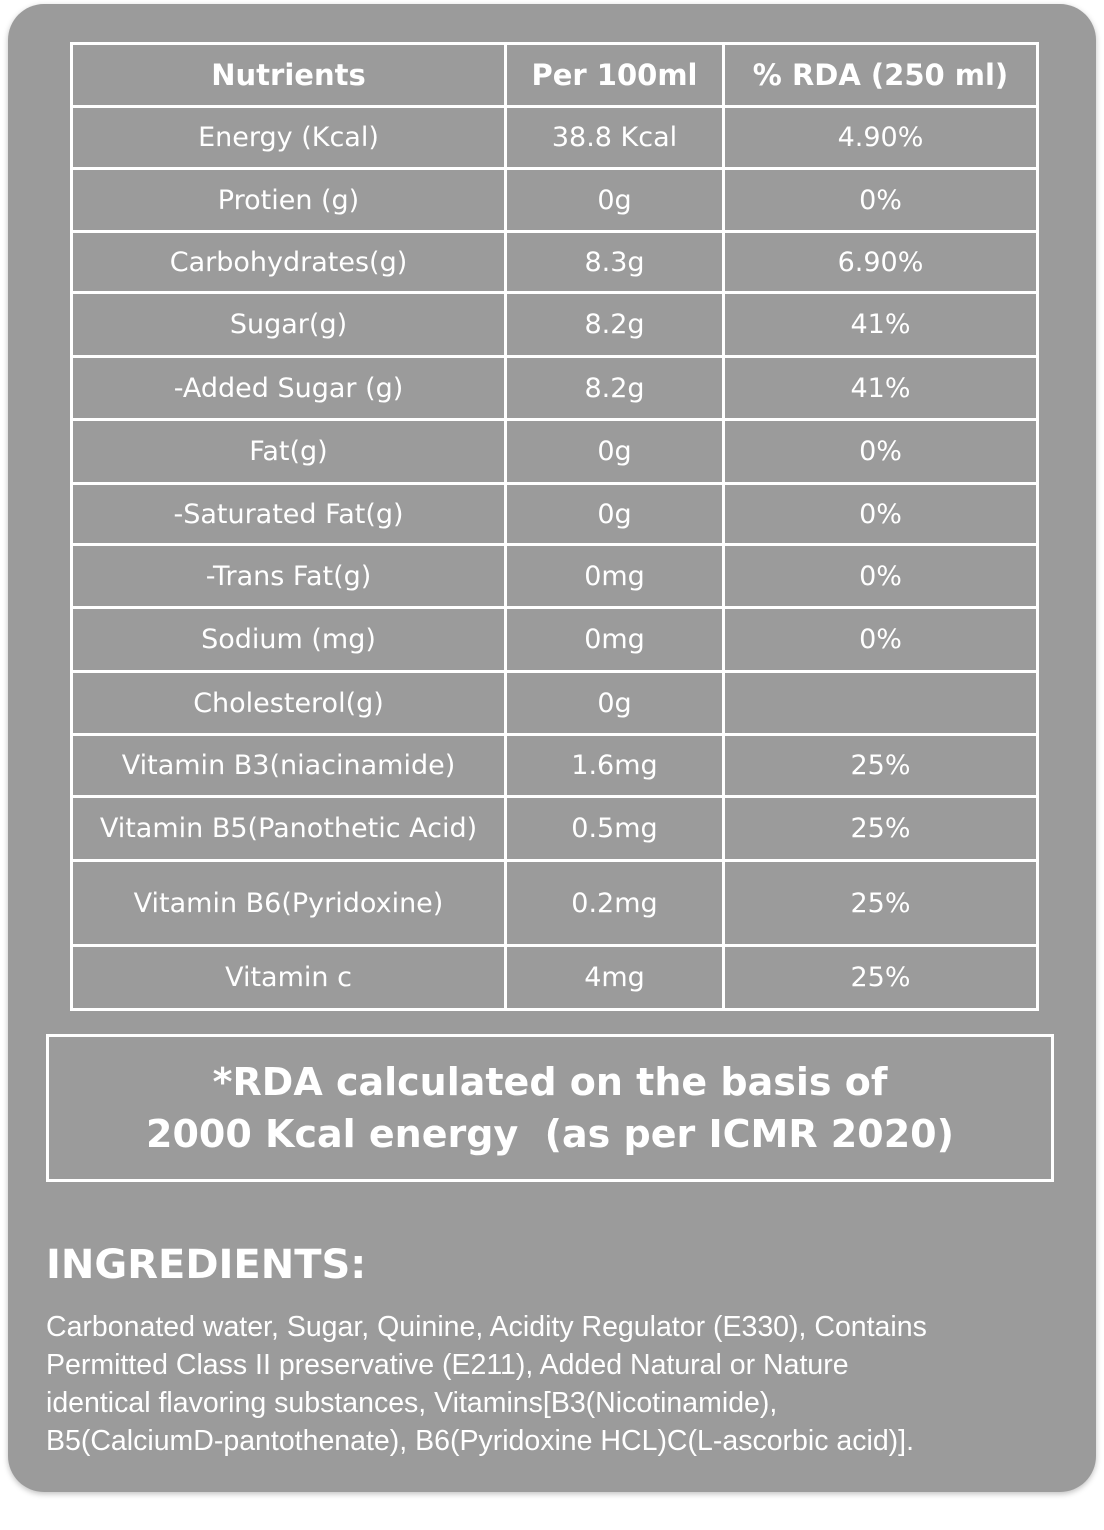 The width and height of the screenshot is (1104, 1530). I want to click on table-row: -Trans Fat(g) 0mg 0%, so click(554, 576).